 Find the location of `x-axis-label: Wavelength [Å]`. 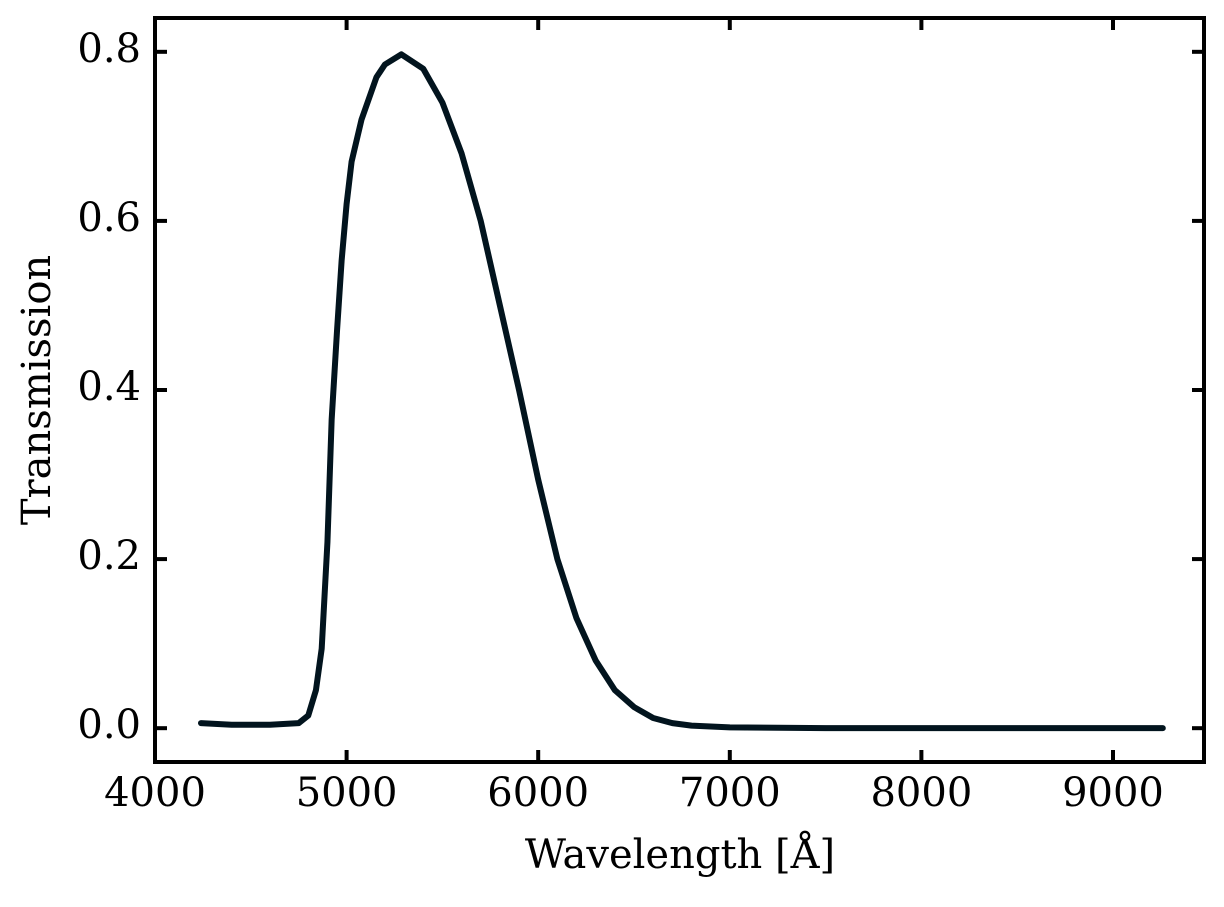

x-axis-label: Wavelength [Å] is located at coordinates (680, 854).